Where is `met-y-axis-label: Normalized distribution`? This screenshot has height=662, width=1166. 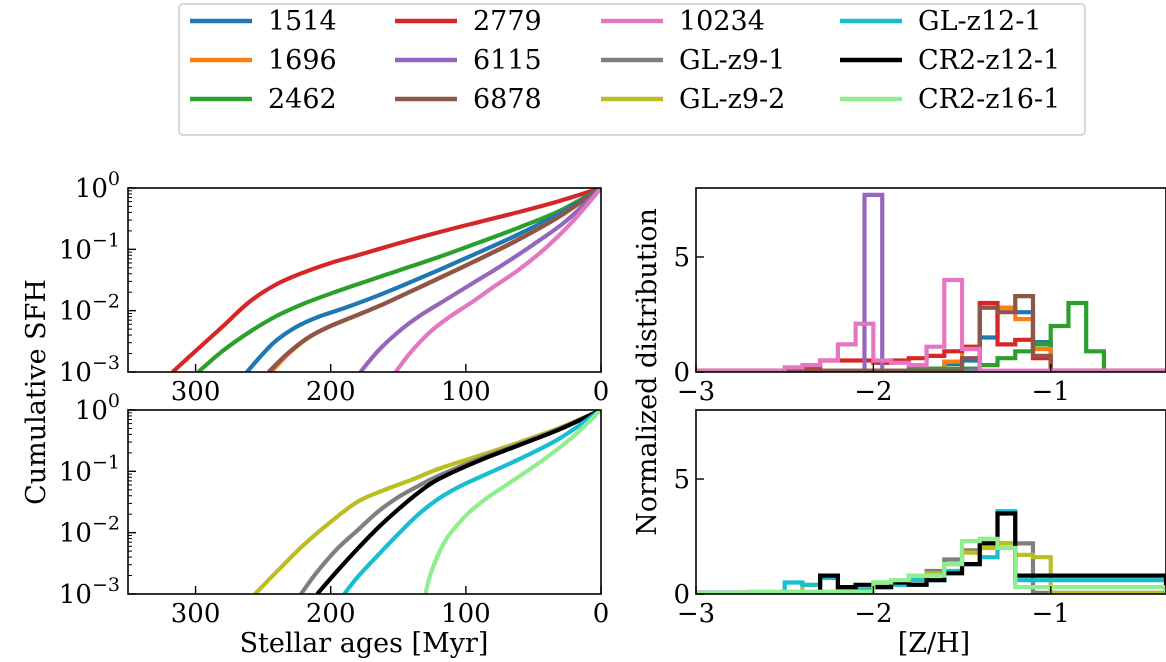
met-y-axis-label: Normalized distribution is located at coordinates (647, 372).